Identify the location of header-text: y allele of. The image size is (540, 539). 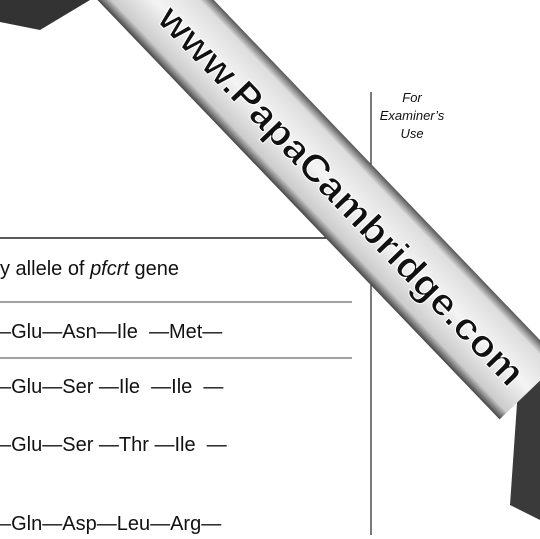
(45, 269).